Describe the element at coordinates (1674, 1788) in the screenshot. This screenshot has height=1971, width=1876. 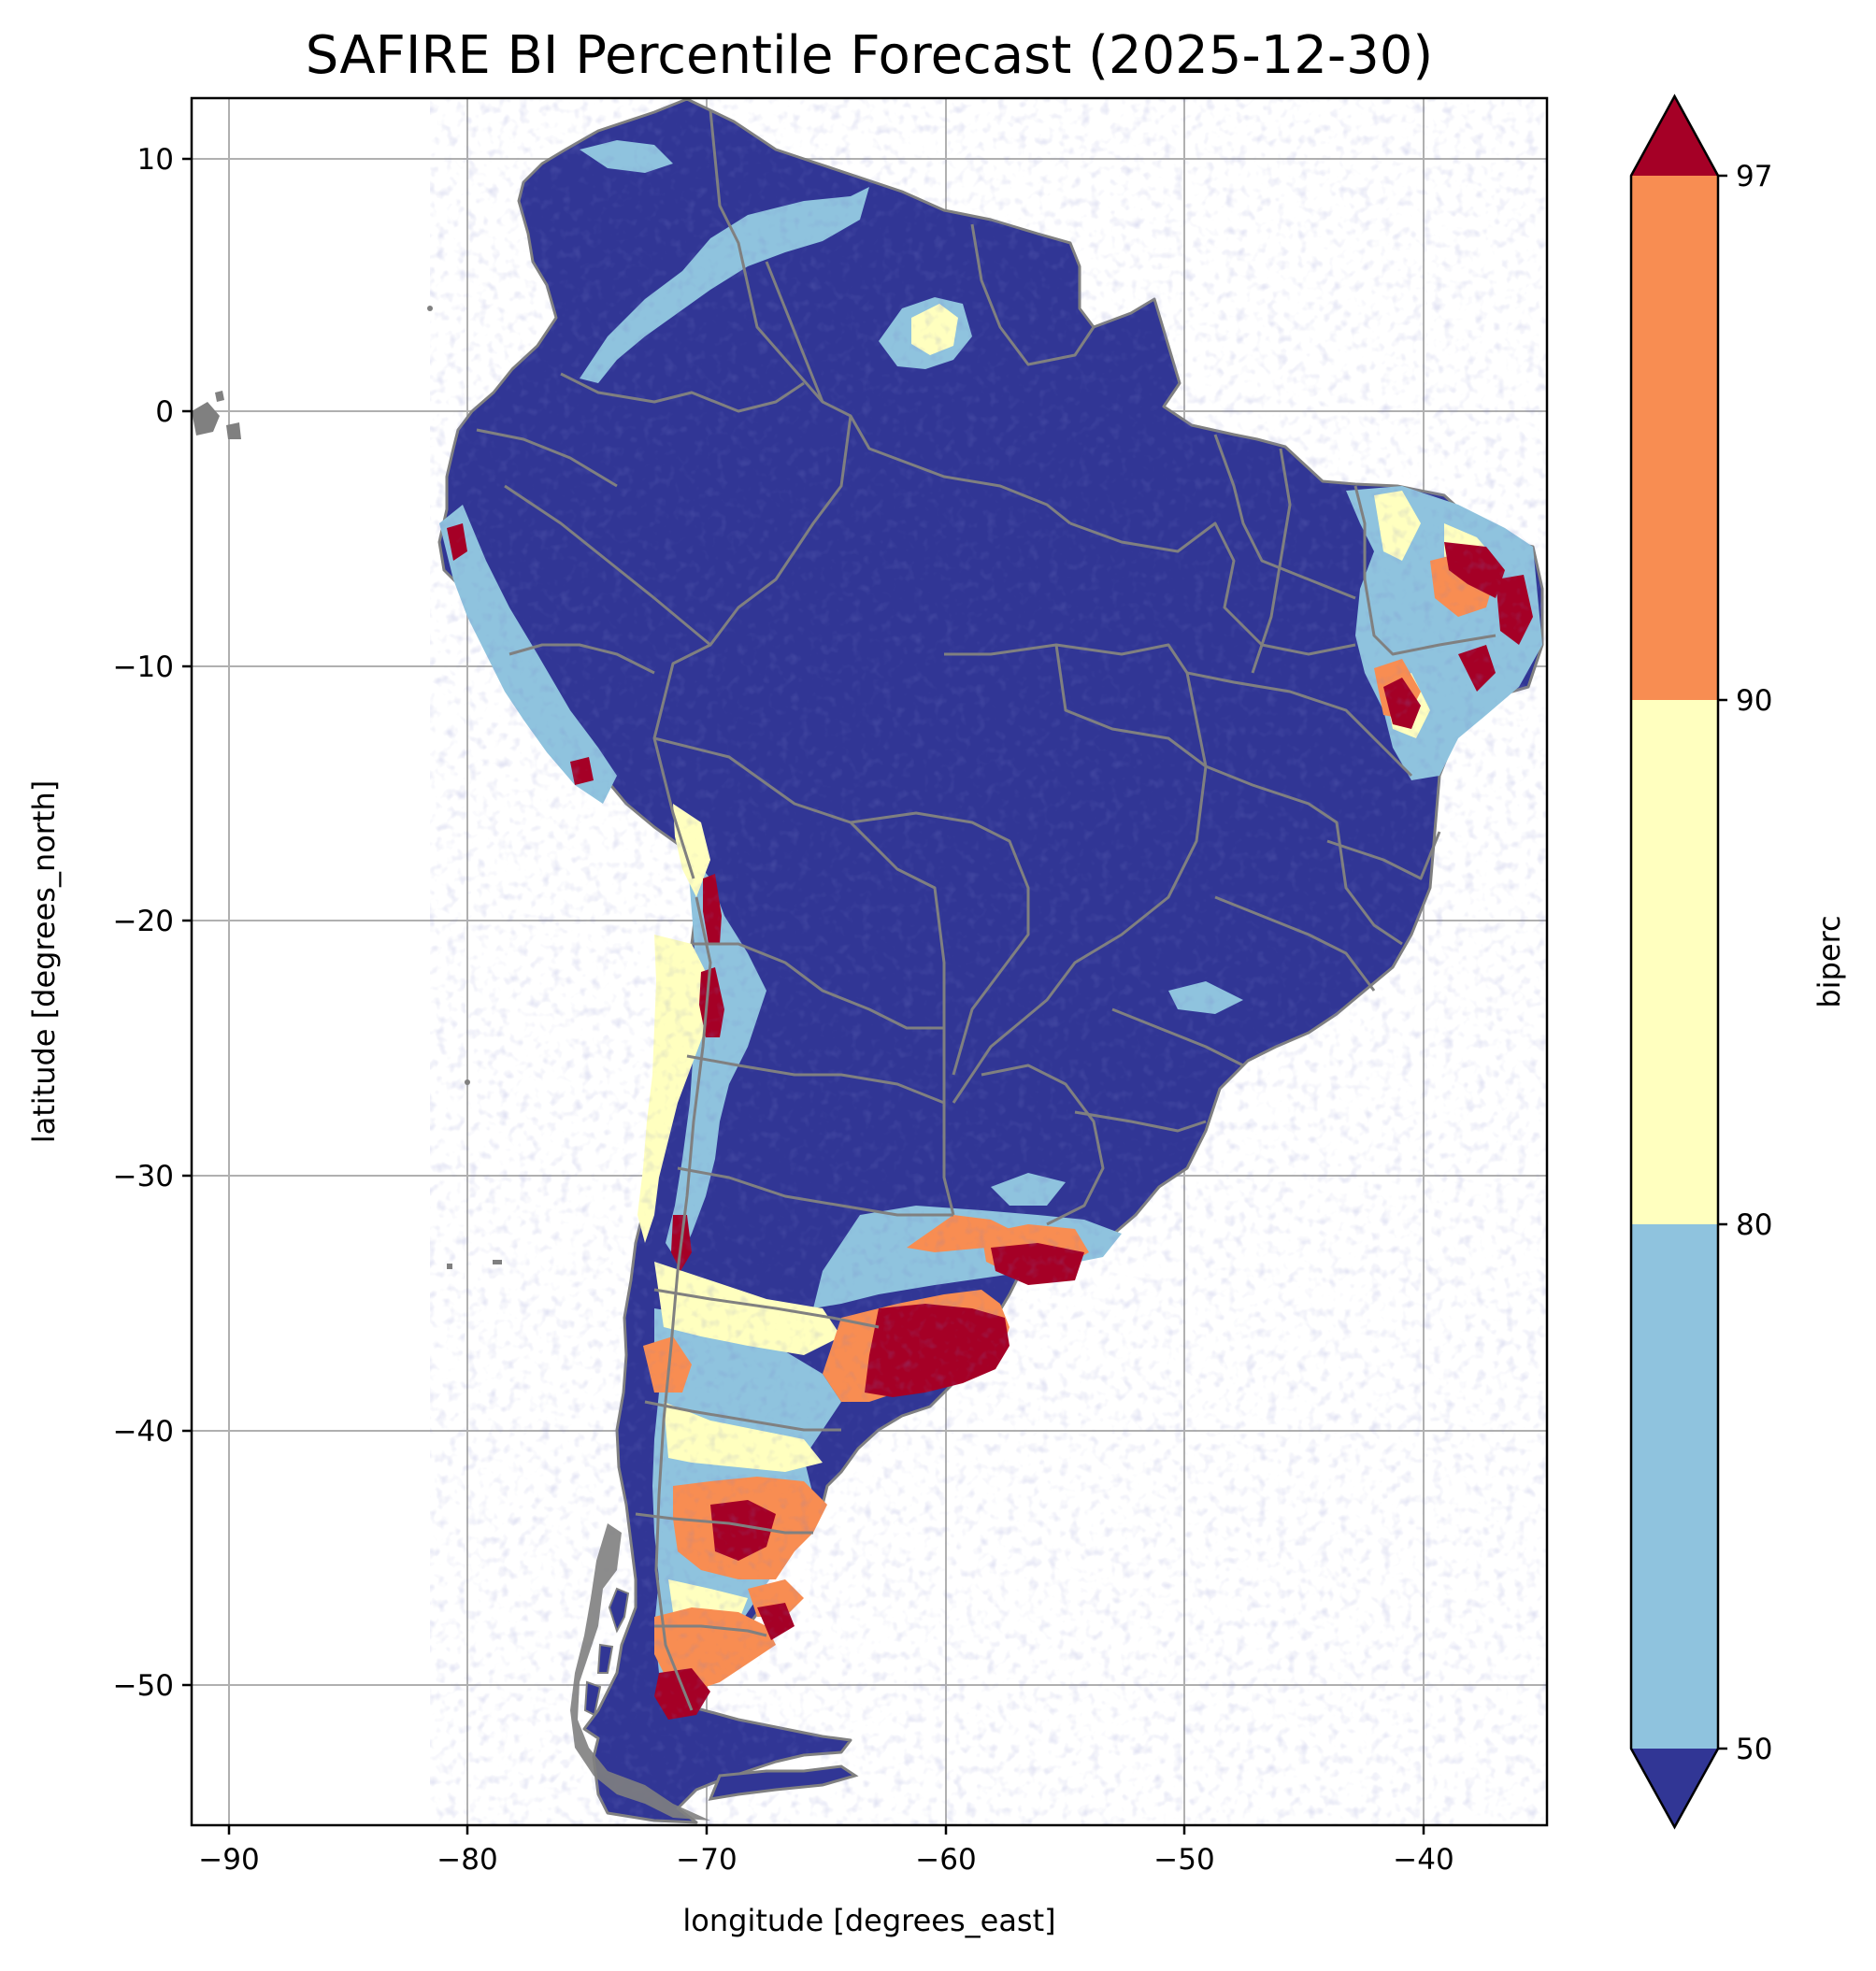
I see `colorbar-extend-bottom` at that location.